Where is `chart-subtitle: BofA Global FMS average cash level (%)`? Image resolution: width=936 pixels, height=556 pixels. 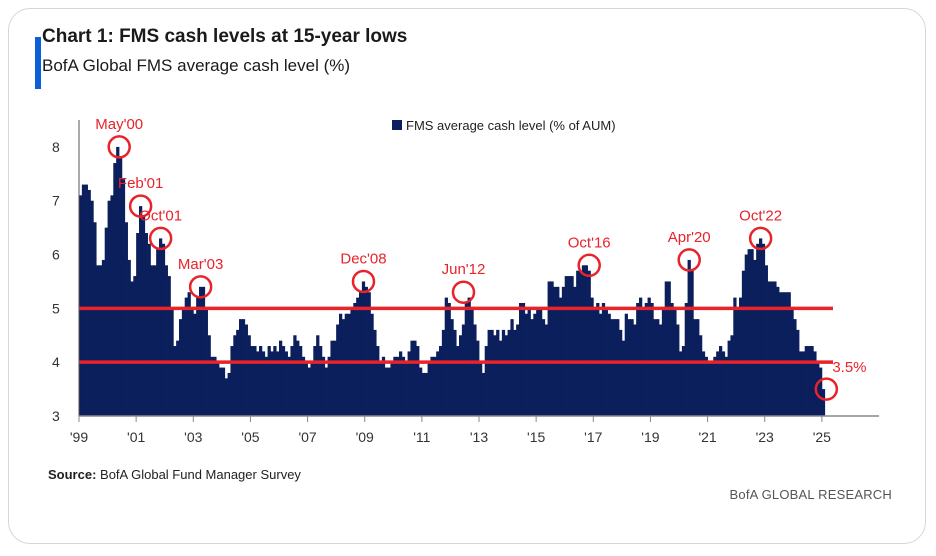 chart-subtitle: BofA Global FMS average cash level (%) is located at coordinates (196, 65).